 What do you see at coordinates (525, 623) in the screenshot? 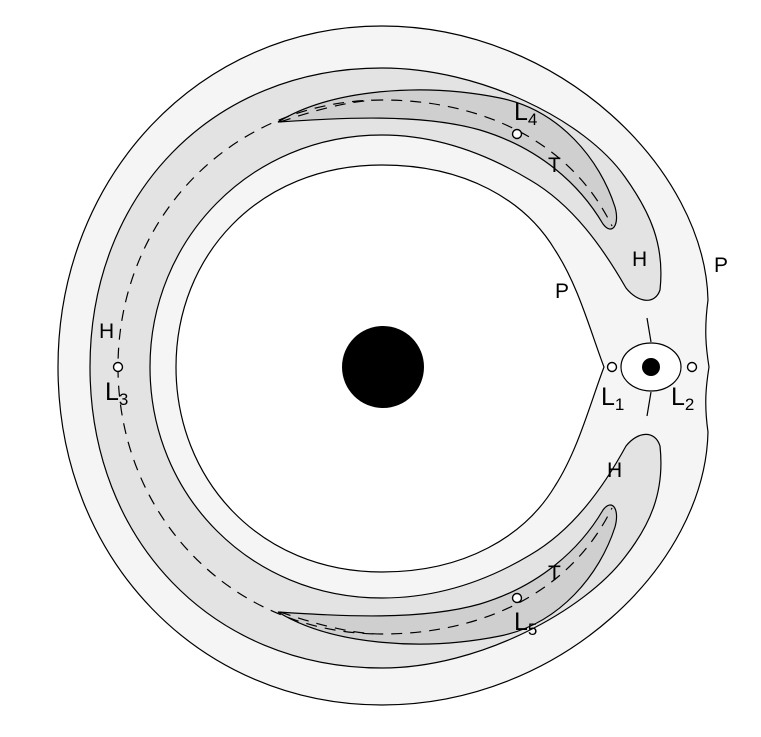
I see `label-l5: L5` at bounding box center [525, 623].